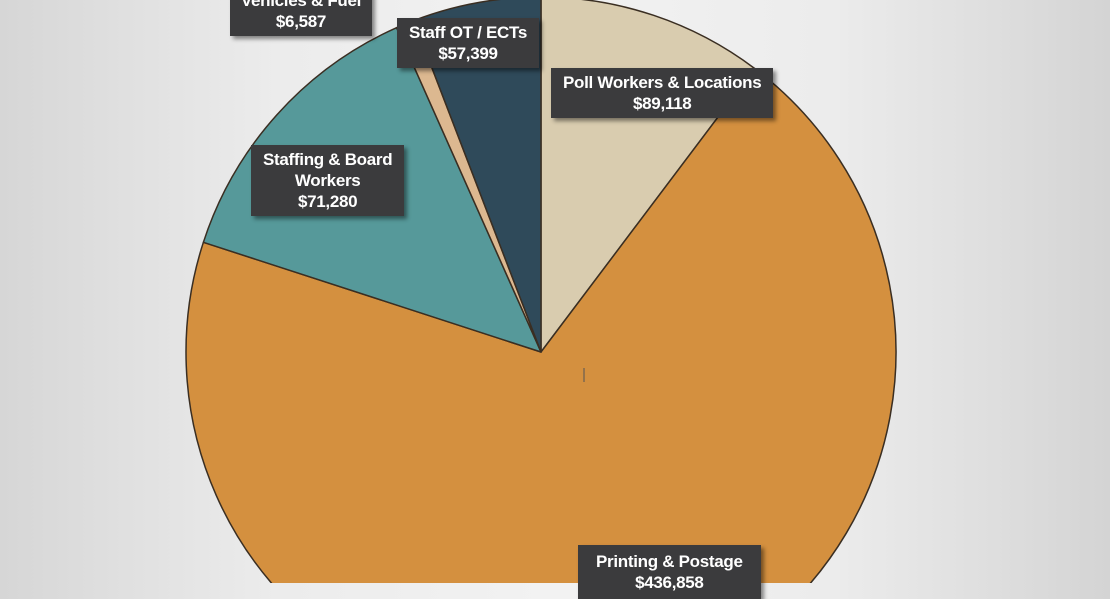 The image size is (1110, 599). I want to click on label-staff-ot-name: Staff OT / ECTs, so click(468, 32).